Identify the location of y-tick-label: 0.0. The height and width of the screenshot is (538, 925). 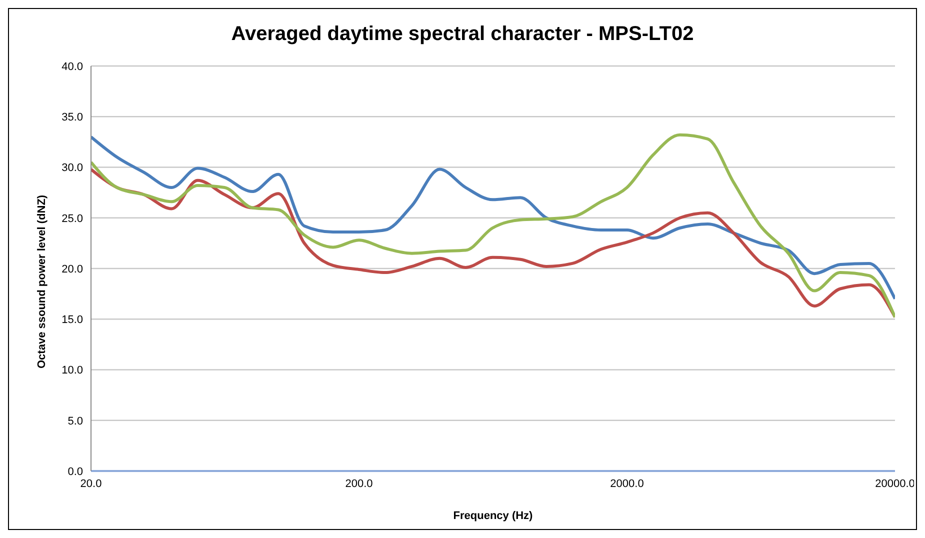
(75, 472).